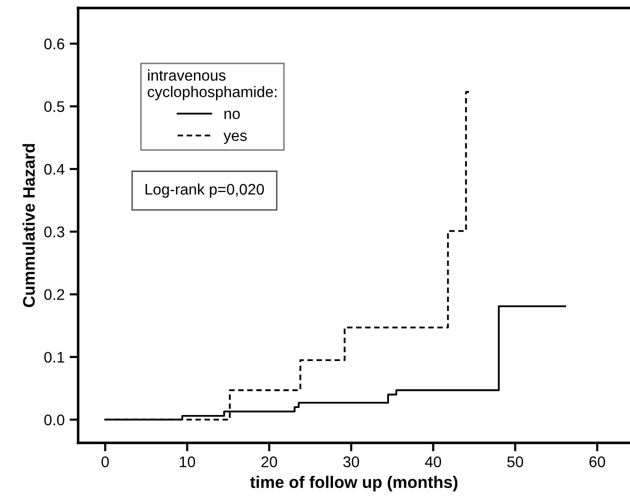 Image resolution: width=630 pixels, height=497 pixels. What do you see at coordinates (54, 169) in the screenshot?
I see `y-tick-label: 0.4` at bounding box center [54, 169].